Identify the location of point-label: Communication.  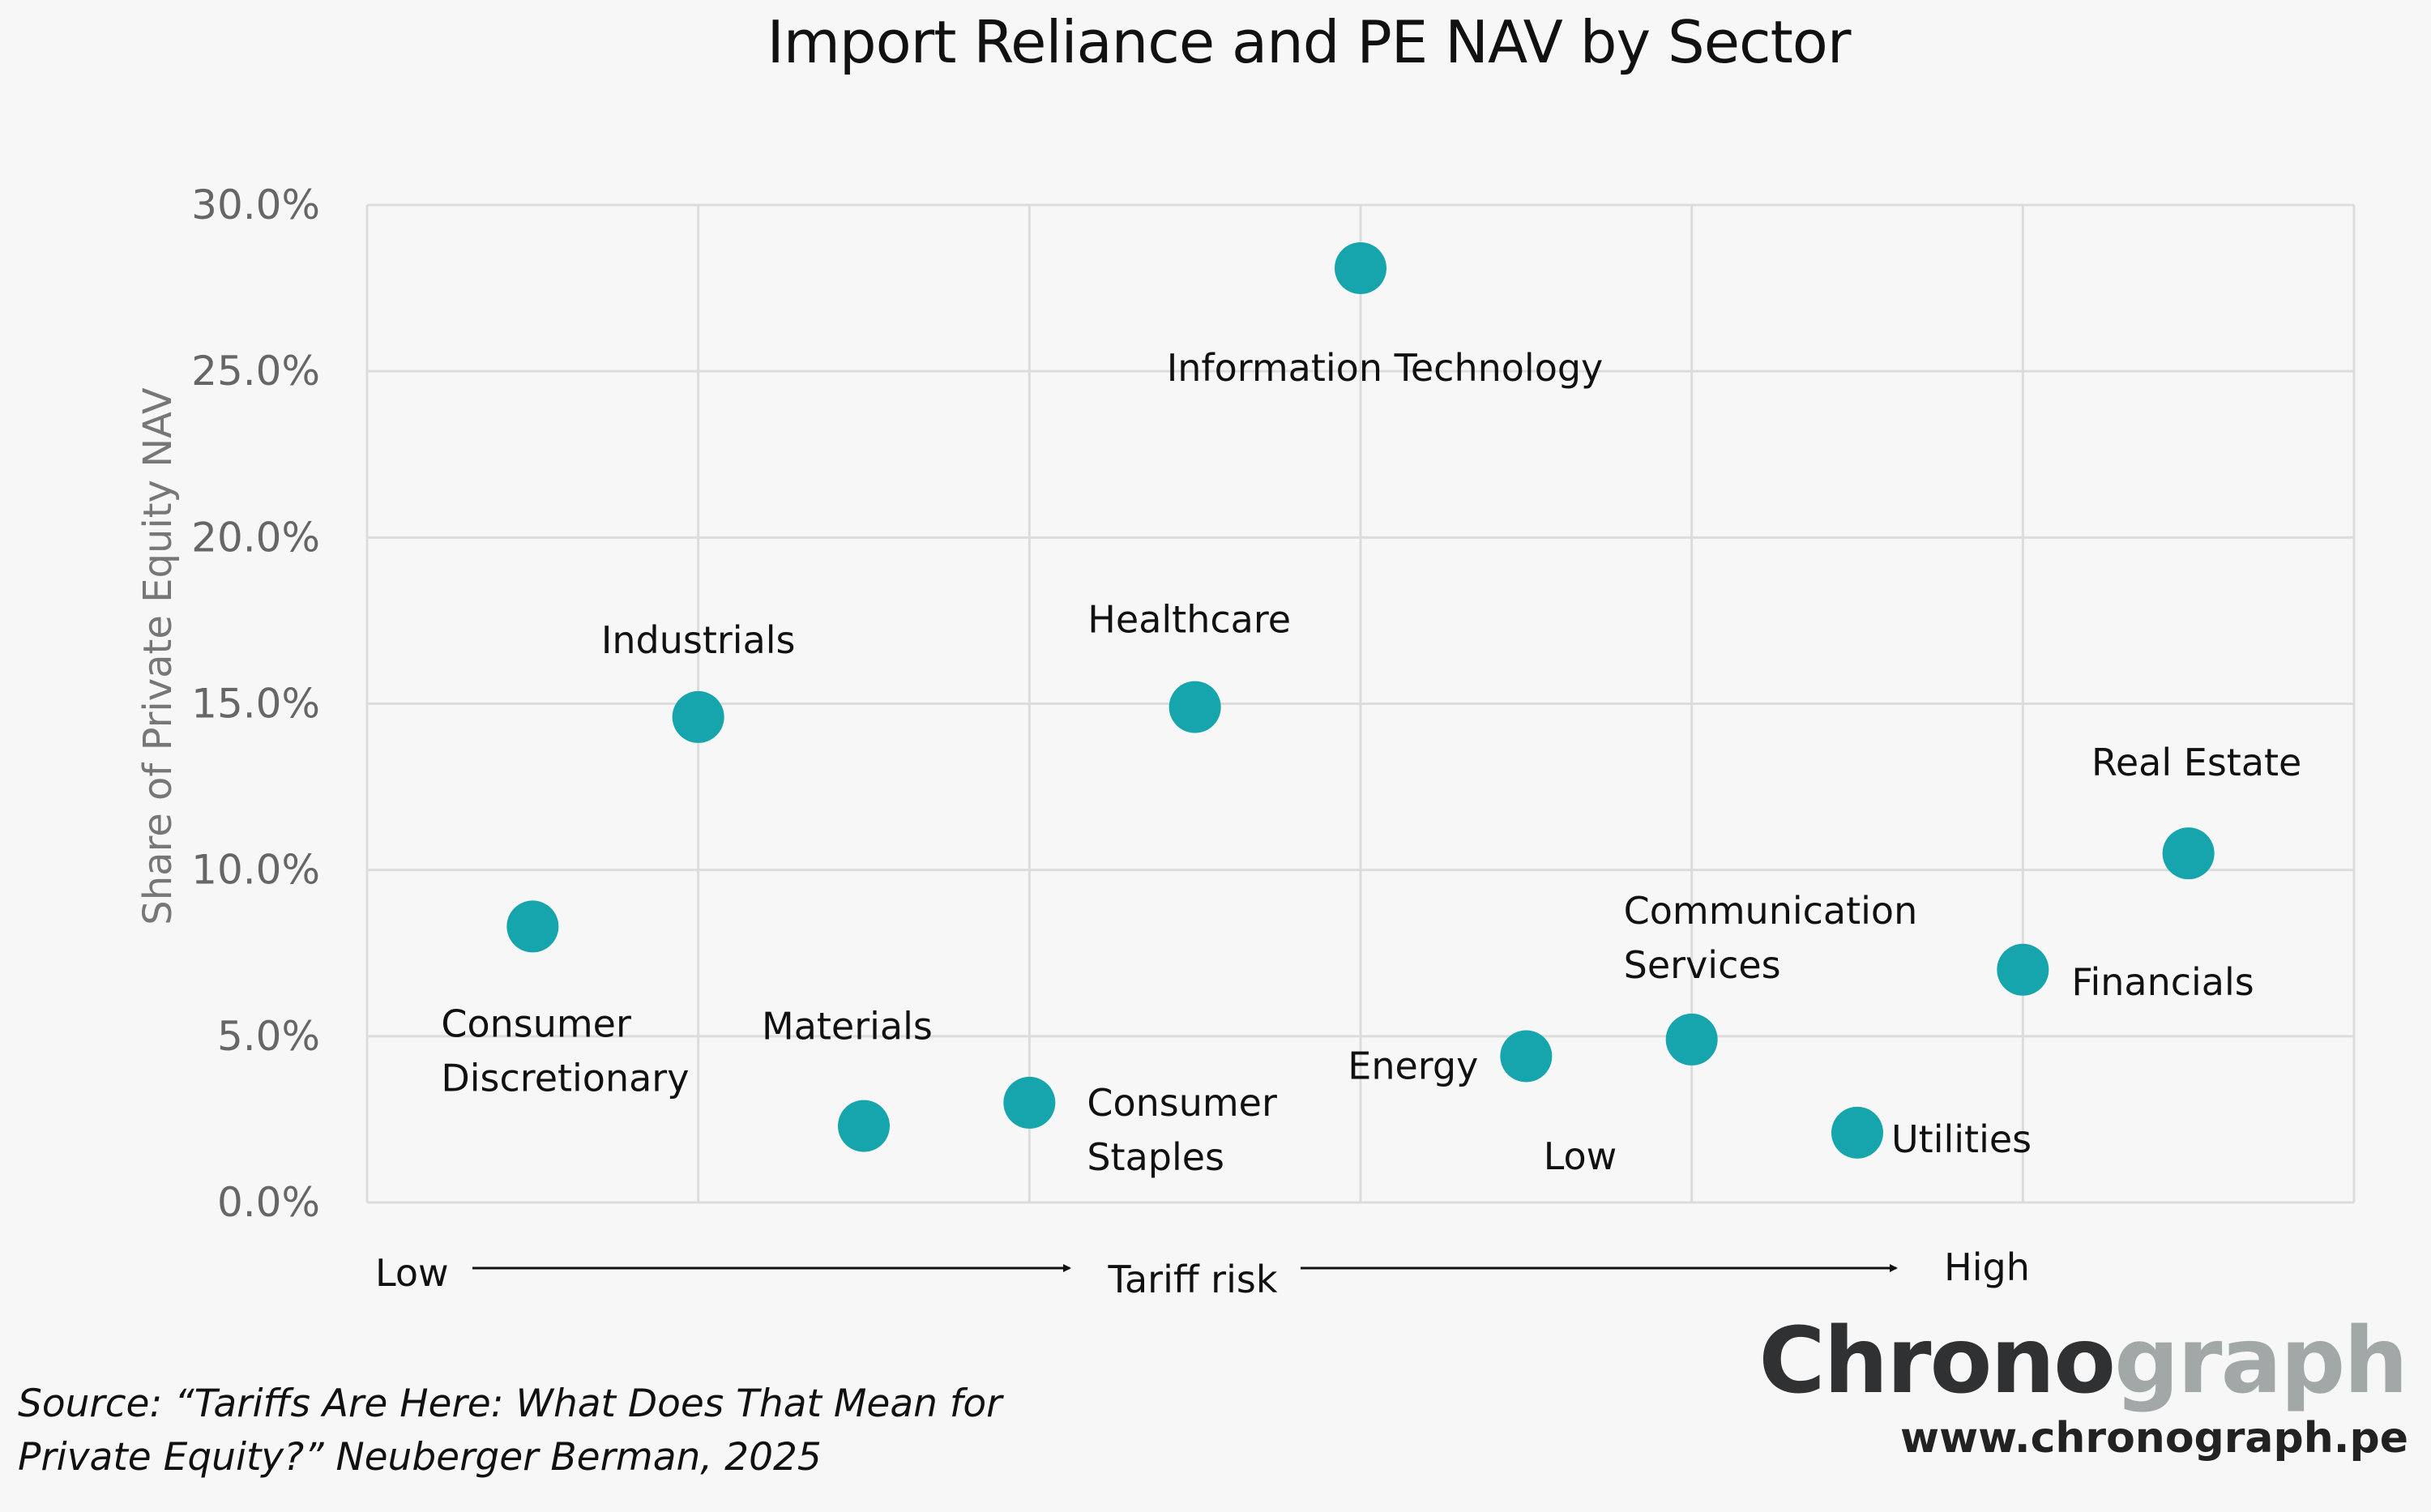
(1771, 911).